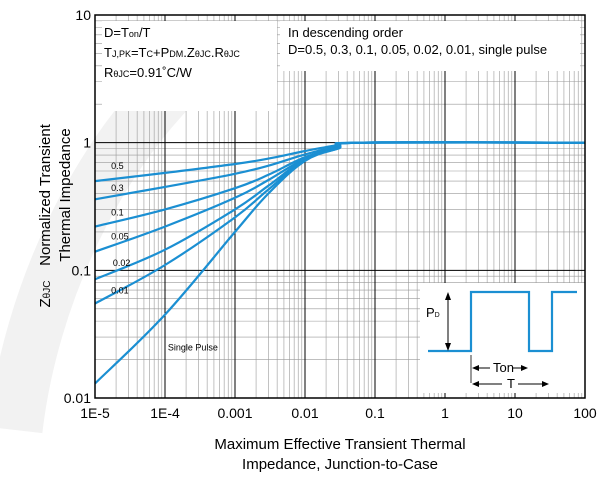  Describe the element at coordinates (117, 188) in the screenshot. I see `curve-label: 0.3` at that location.